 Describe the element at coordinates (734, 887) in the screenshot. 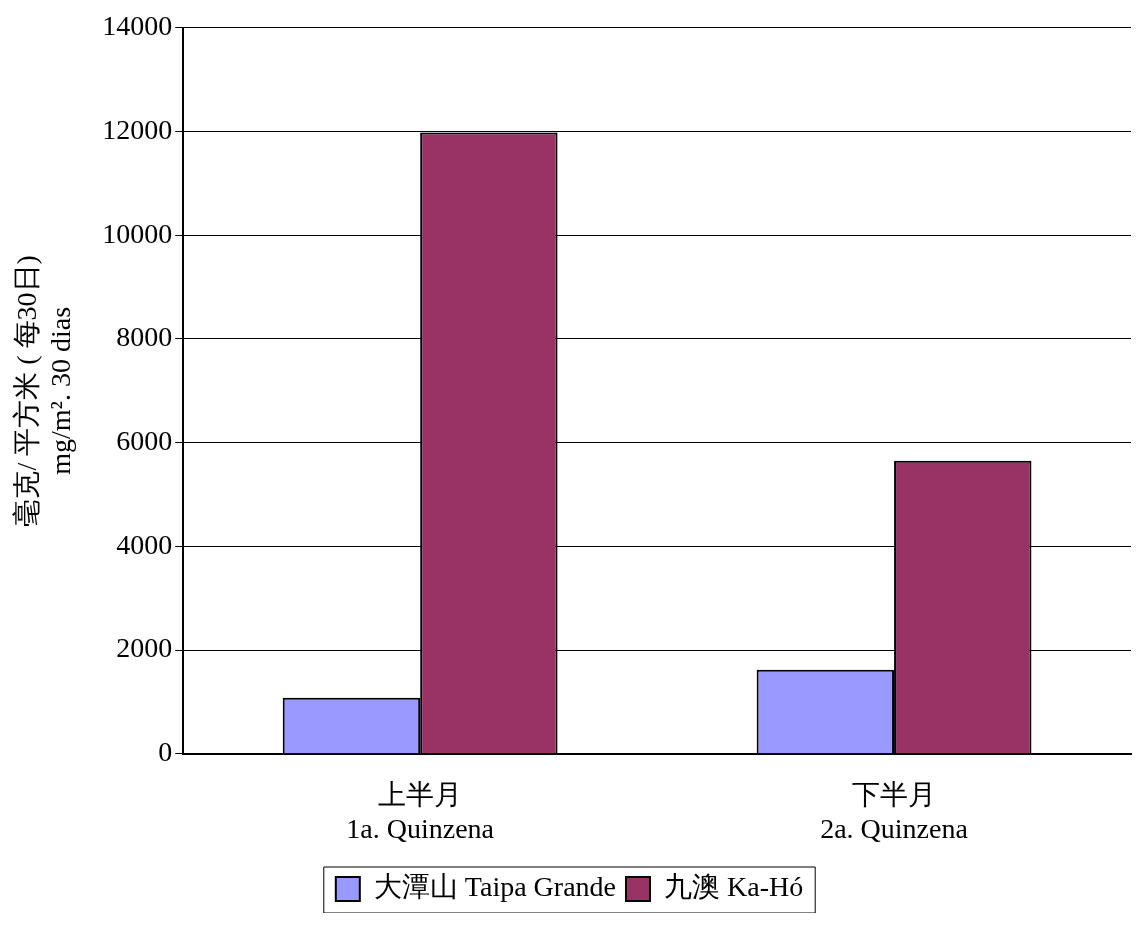

I see `legend-label: 九澳 Ka-Hó` at that location.